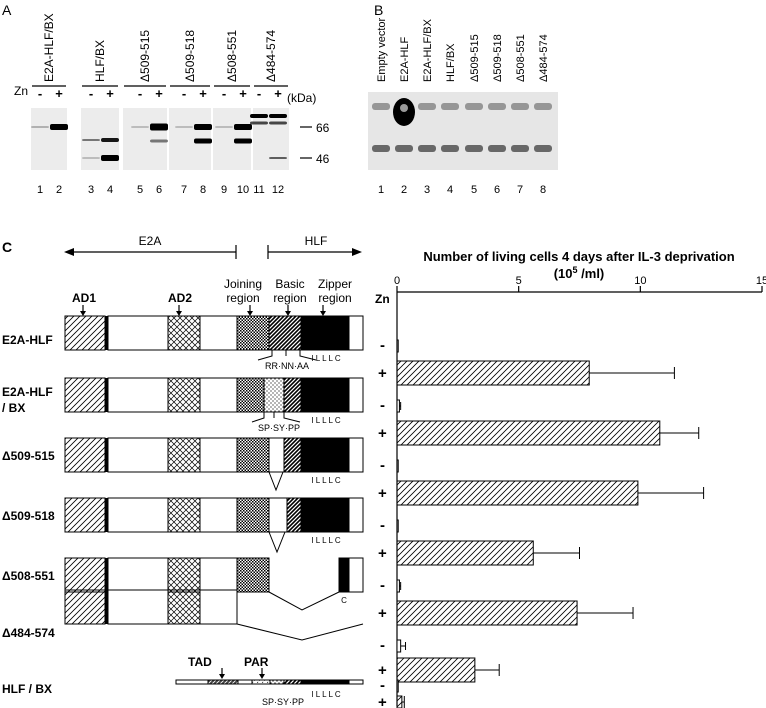 Image resolution: width=766 pixels, height=708 pixels. What do you see at coordinates (640, 281) in the screenshot?
I see `x-tick-label: 10` at bounding box center [640, 281].